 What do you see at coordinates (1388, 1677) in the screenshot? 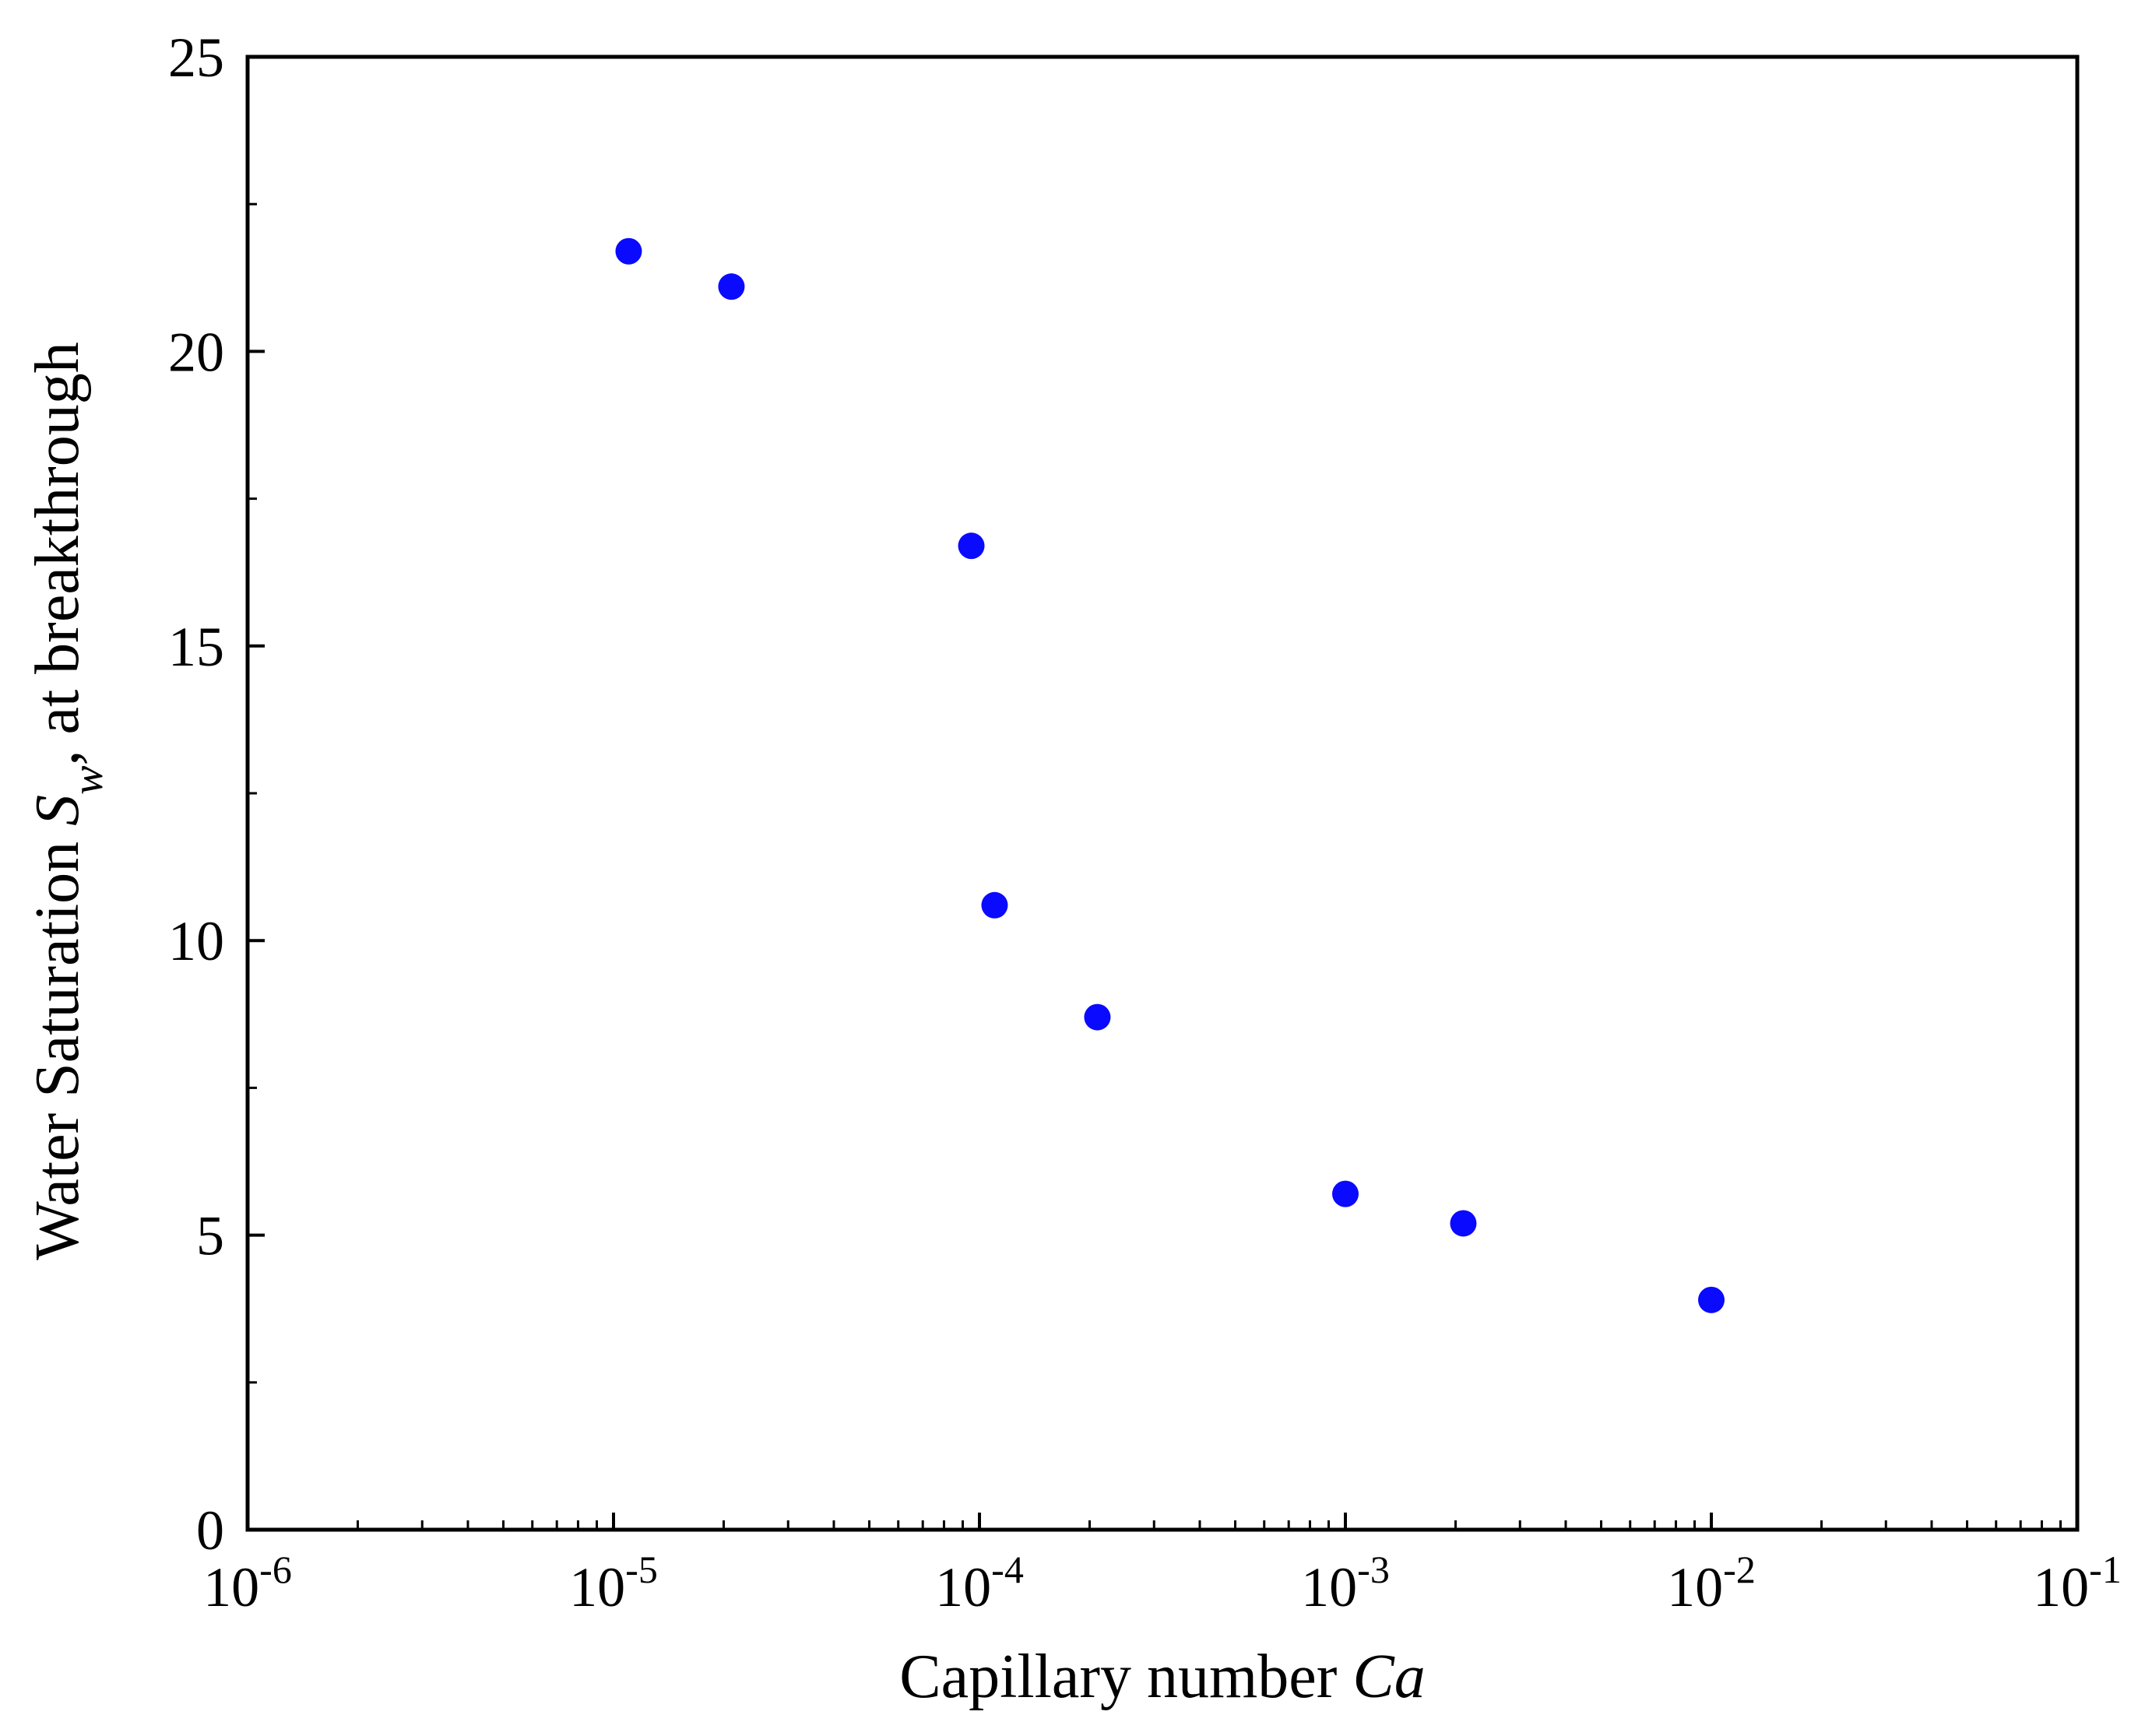
I see `x-axis-title-symbol: Ca` at bounding box center [1388, 1677].